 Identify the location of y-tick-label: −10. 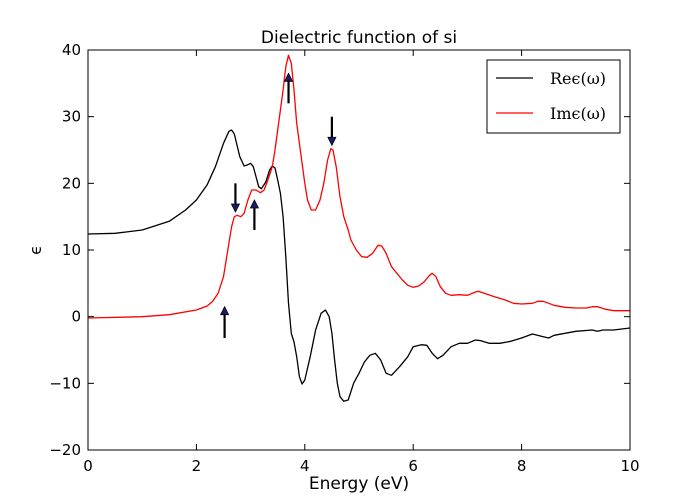
(65, 383).